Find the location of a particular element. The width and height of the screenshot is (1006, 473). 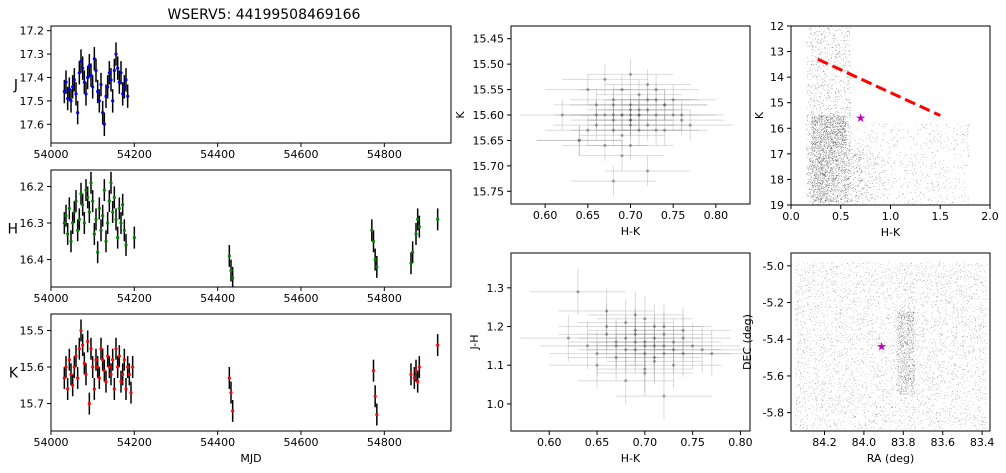

x-tick-label: 83.8 is located at coordinates (903, 442).